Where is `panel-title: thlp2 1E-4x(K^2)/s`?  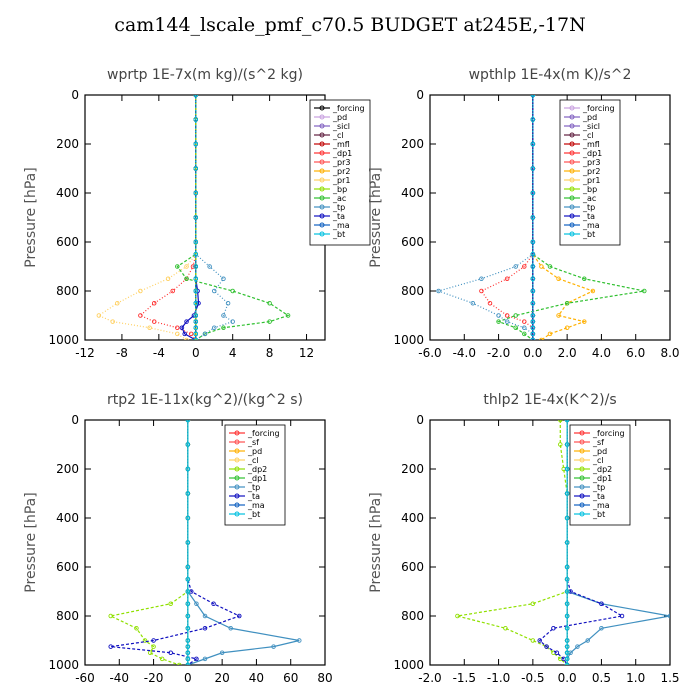
panel-title: thlp2 1E-4x(K^2)/s is located at coordinates (549, 400).